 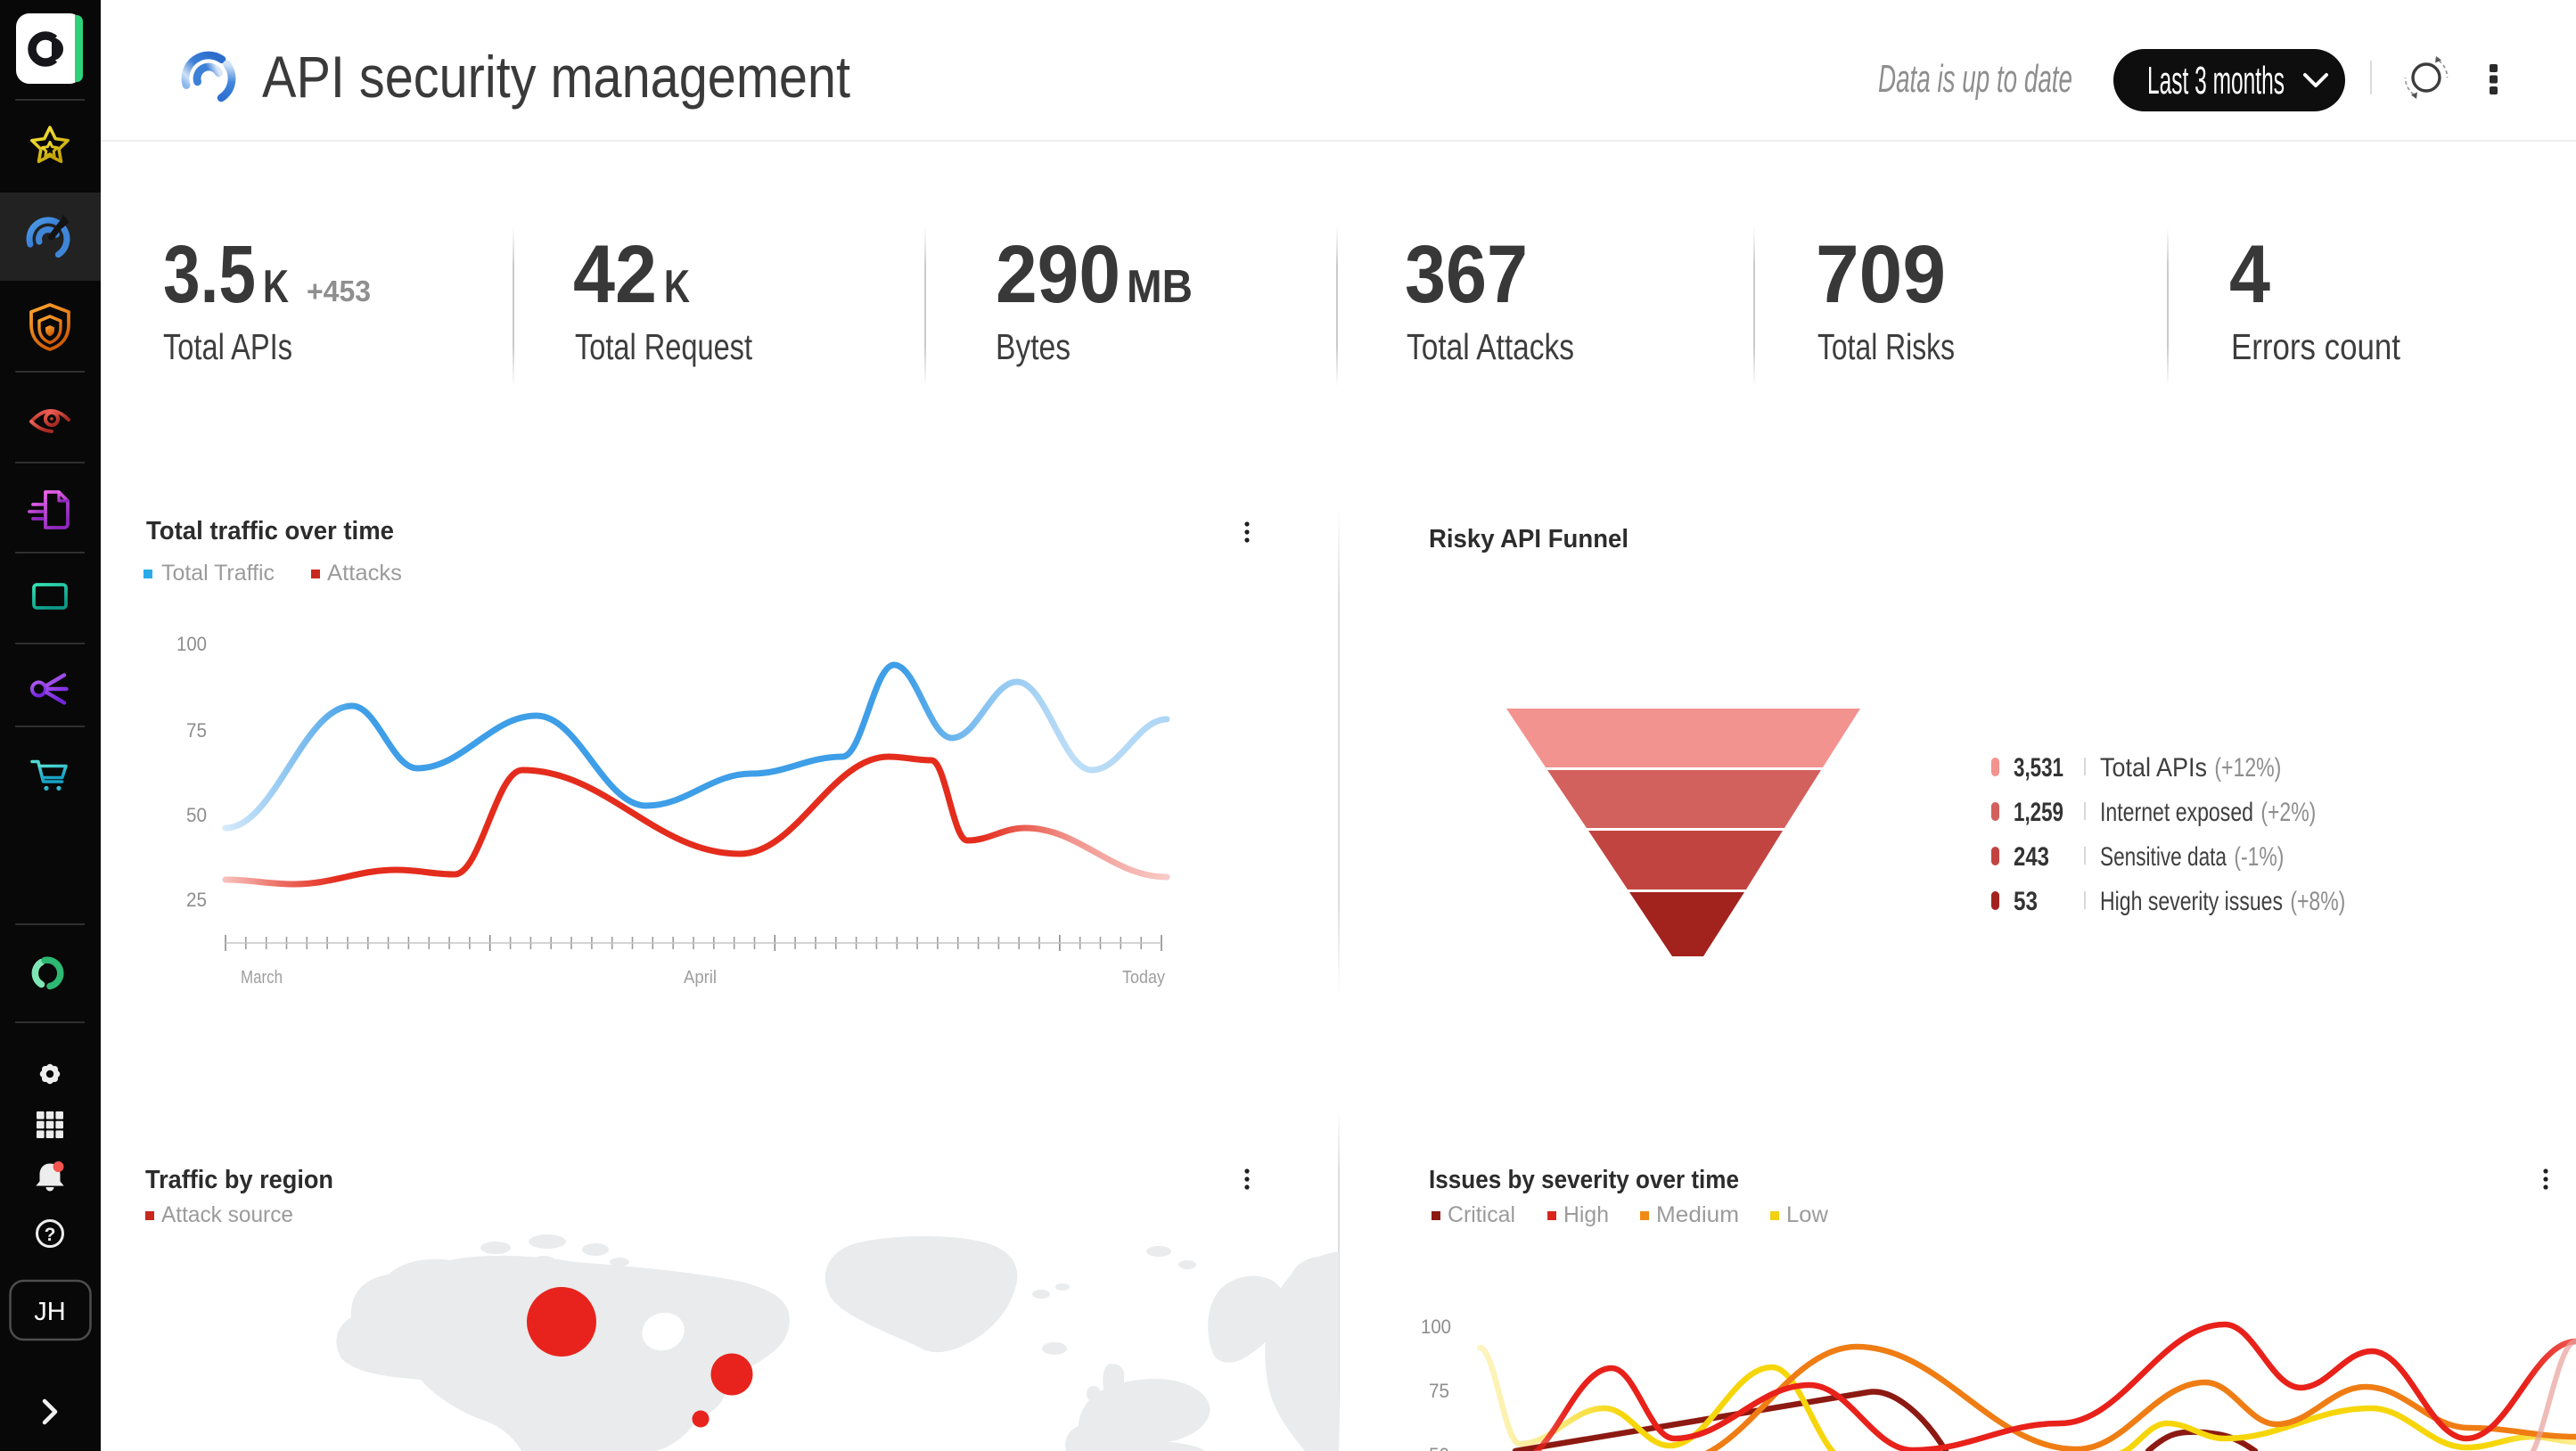 I want to click on svg-text: 4, so click(x=2249, y=274).